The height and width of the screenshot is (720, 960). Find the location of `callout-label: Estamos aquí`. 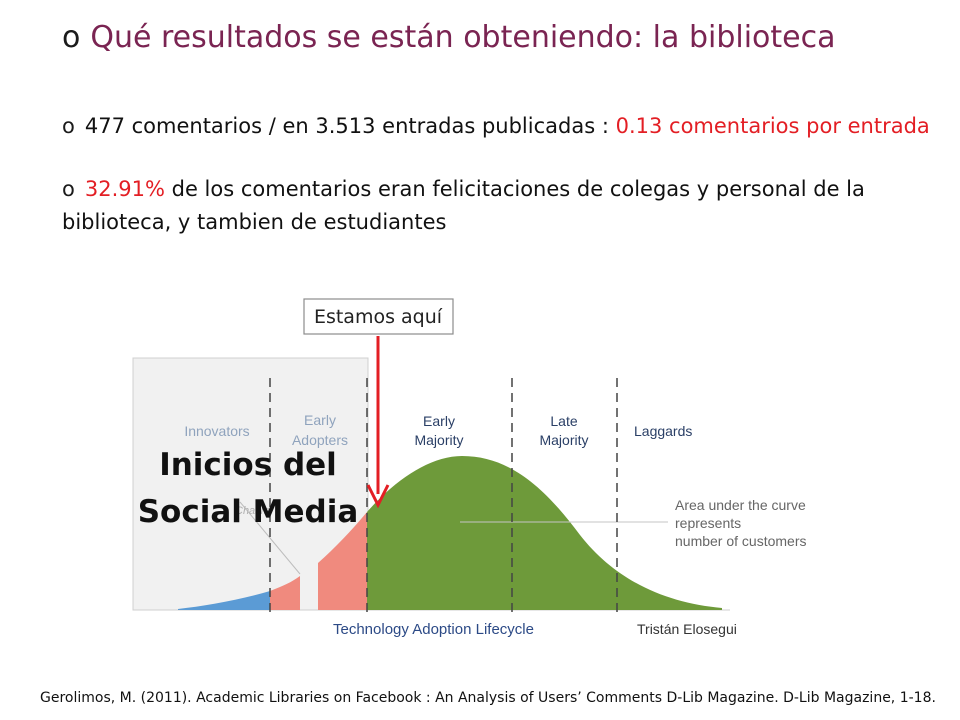

callout-label: Estamos aquí is located at coordinates (378, 317).